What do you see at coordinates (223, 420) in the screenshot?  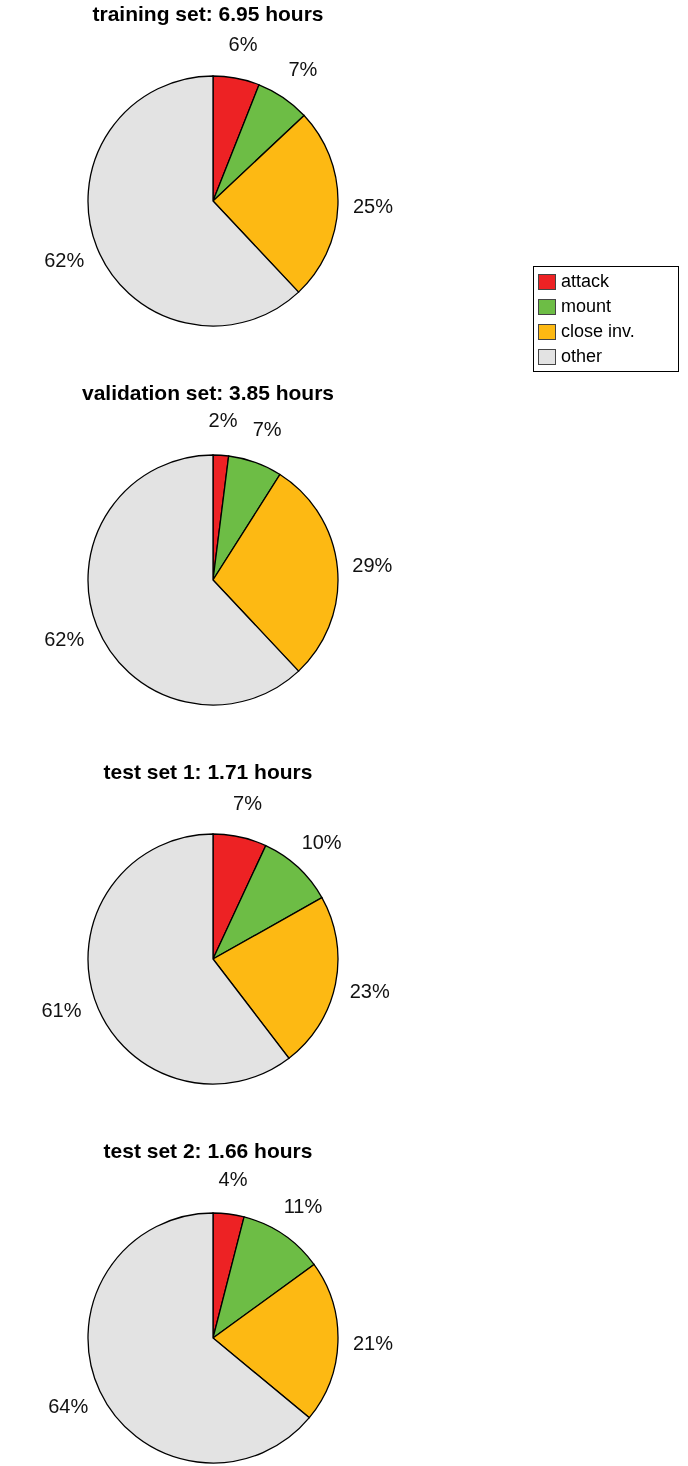 I see `data-label: 2%` at bounding box center [223, 420].